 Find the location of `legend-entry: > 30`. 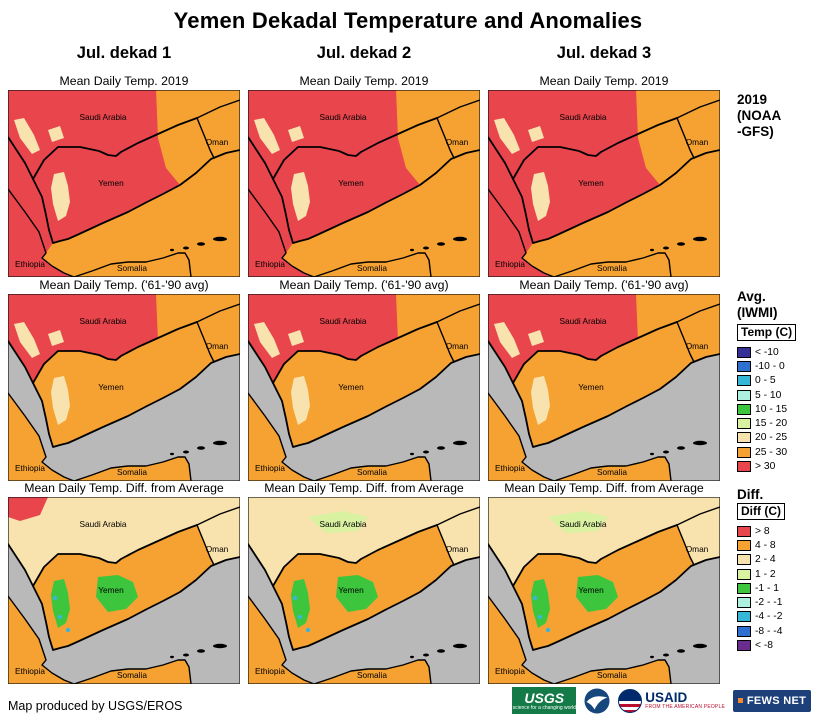

legend-entry: > 30 is located at coordinates (766, 466).